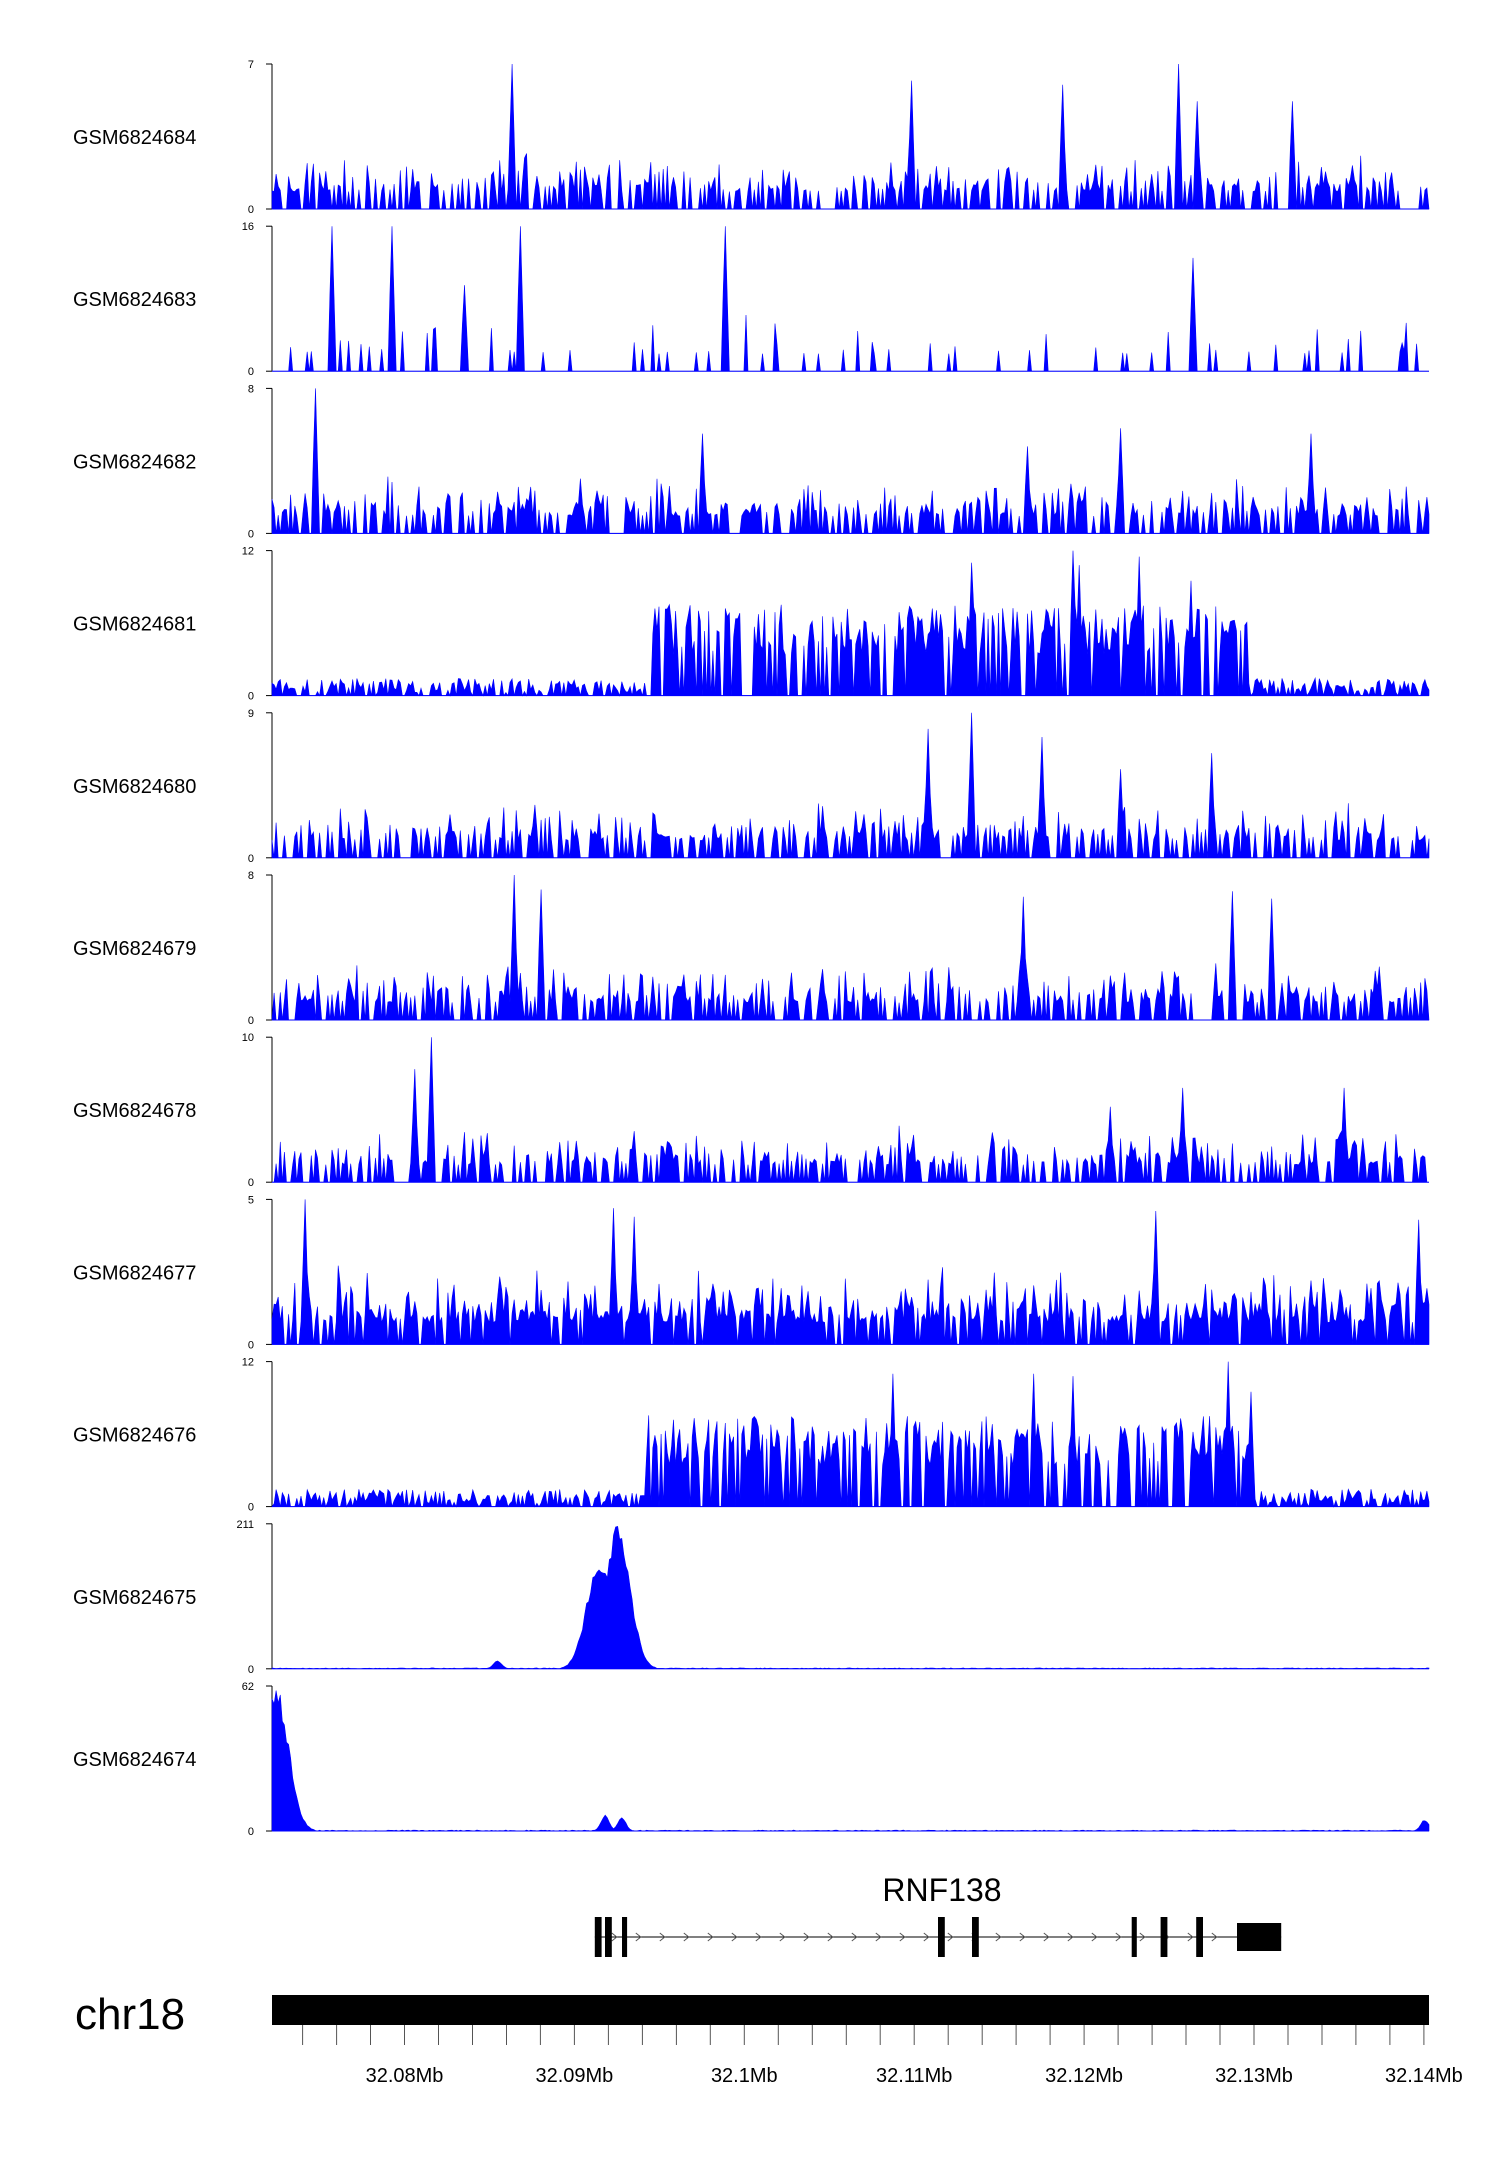 Image resolution: width=1500 pixels, height=2170 pixels. What do you see at coordinates (134, 300) in the screenshot?
I see `track-label: GSM6824683` at bounding box center [134, 300].